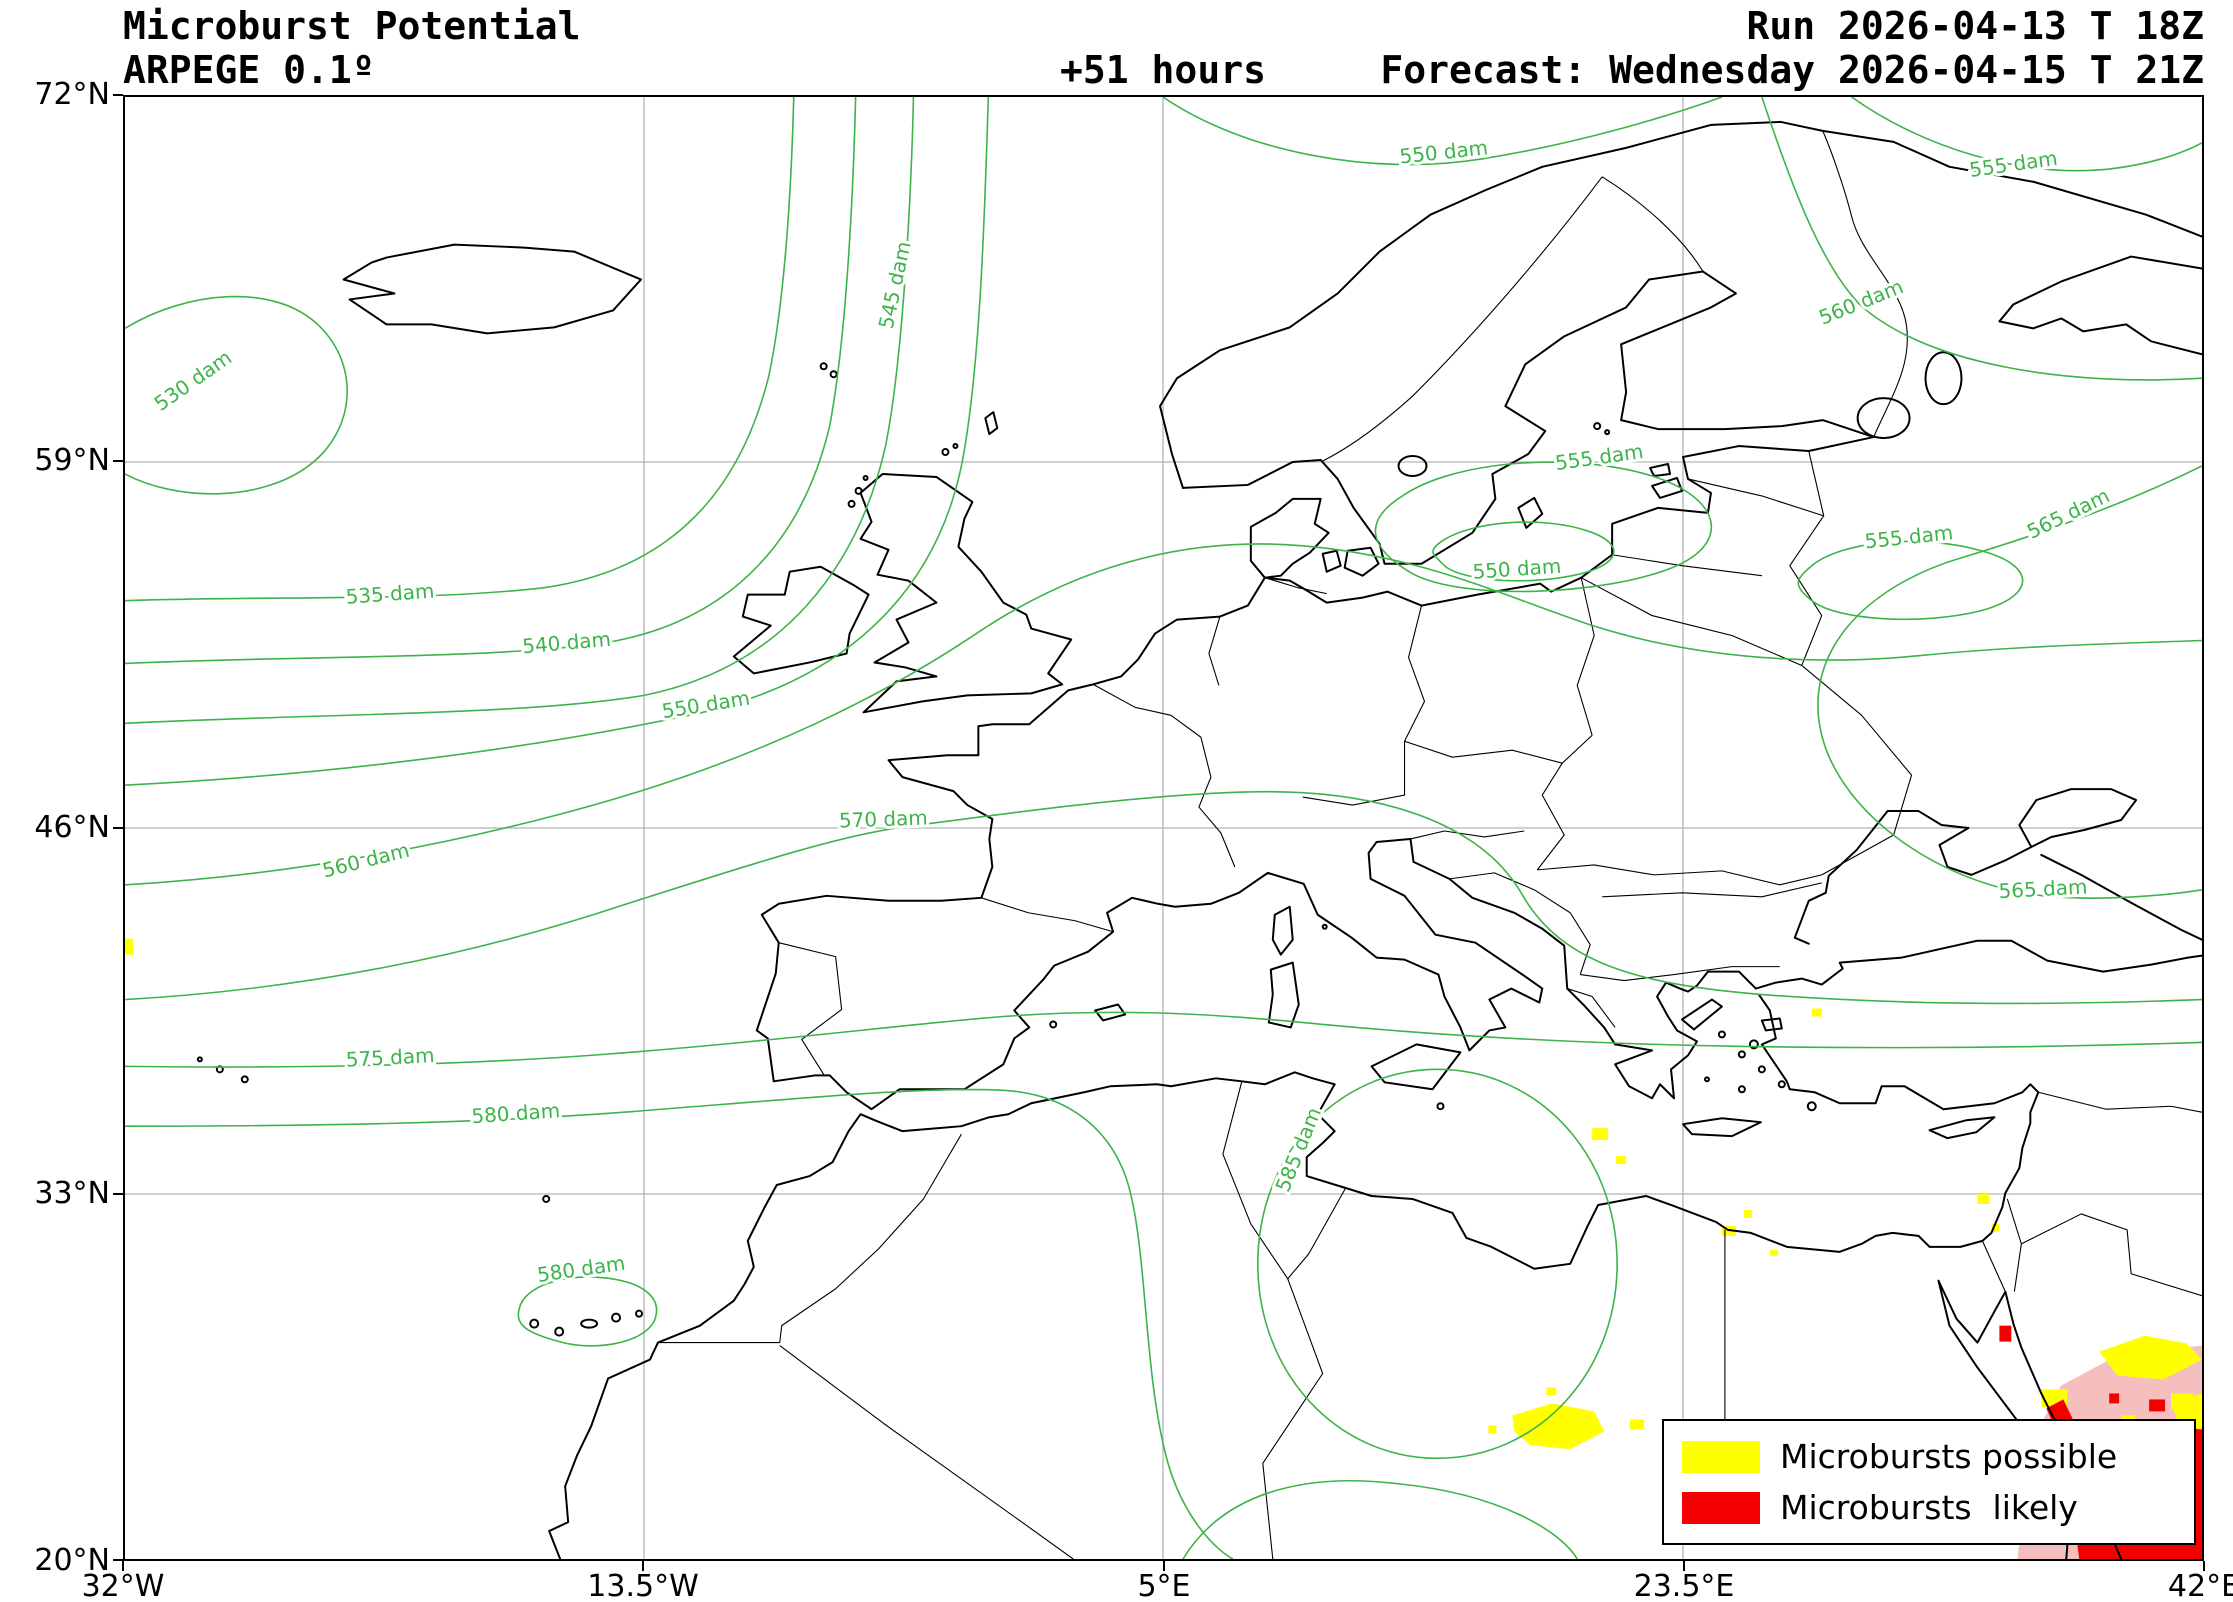 The height and width of the screenshot is (1602, 2233). I want to click on lead-time-label: +51 hours, so click(1163, 70).